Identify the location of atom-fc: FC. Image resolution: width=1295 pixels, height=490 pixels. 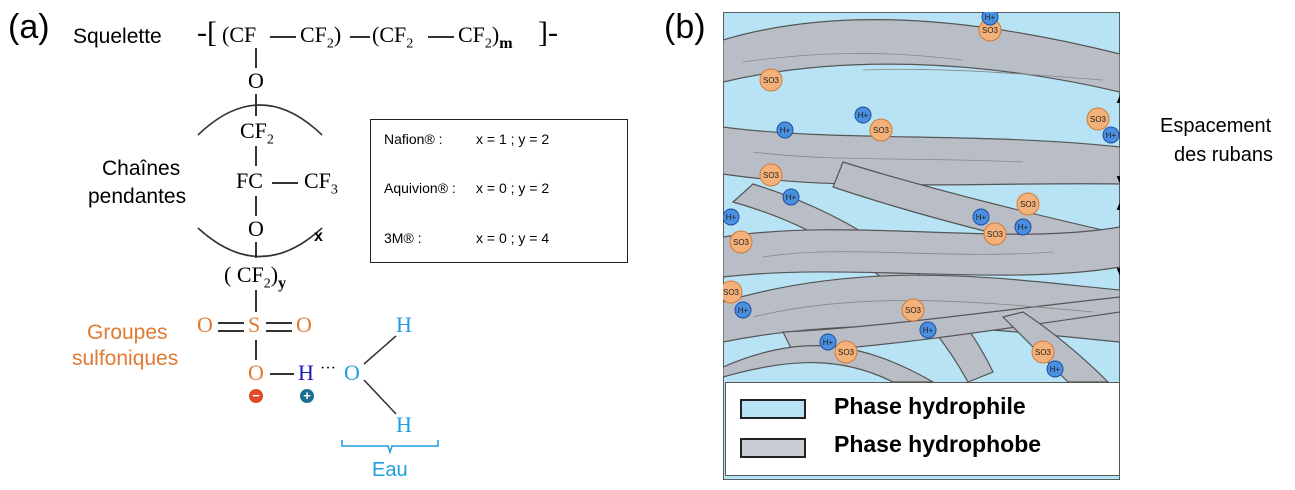
(249, 180).